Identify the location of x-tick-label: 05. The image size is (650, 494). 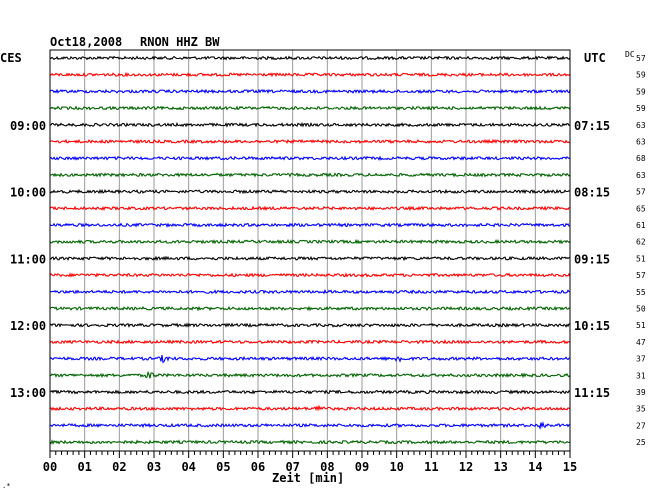
(223, 467).